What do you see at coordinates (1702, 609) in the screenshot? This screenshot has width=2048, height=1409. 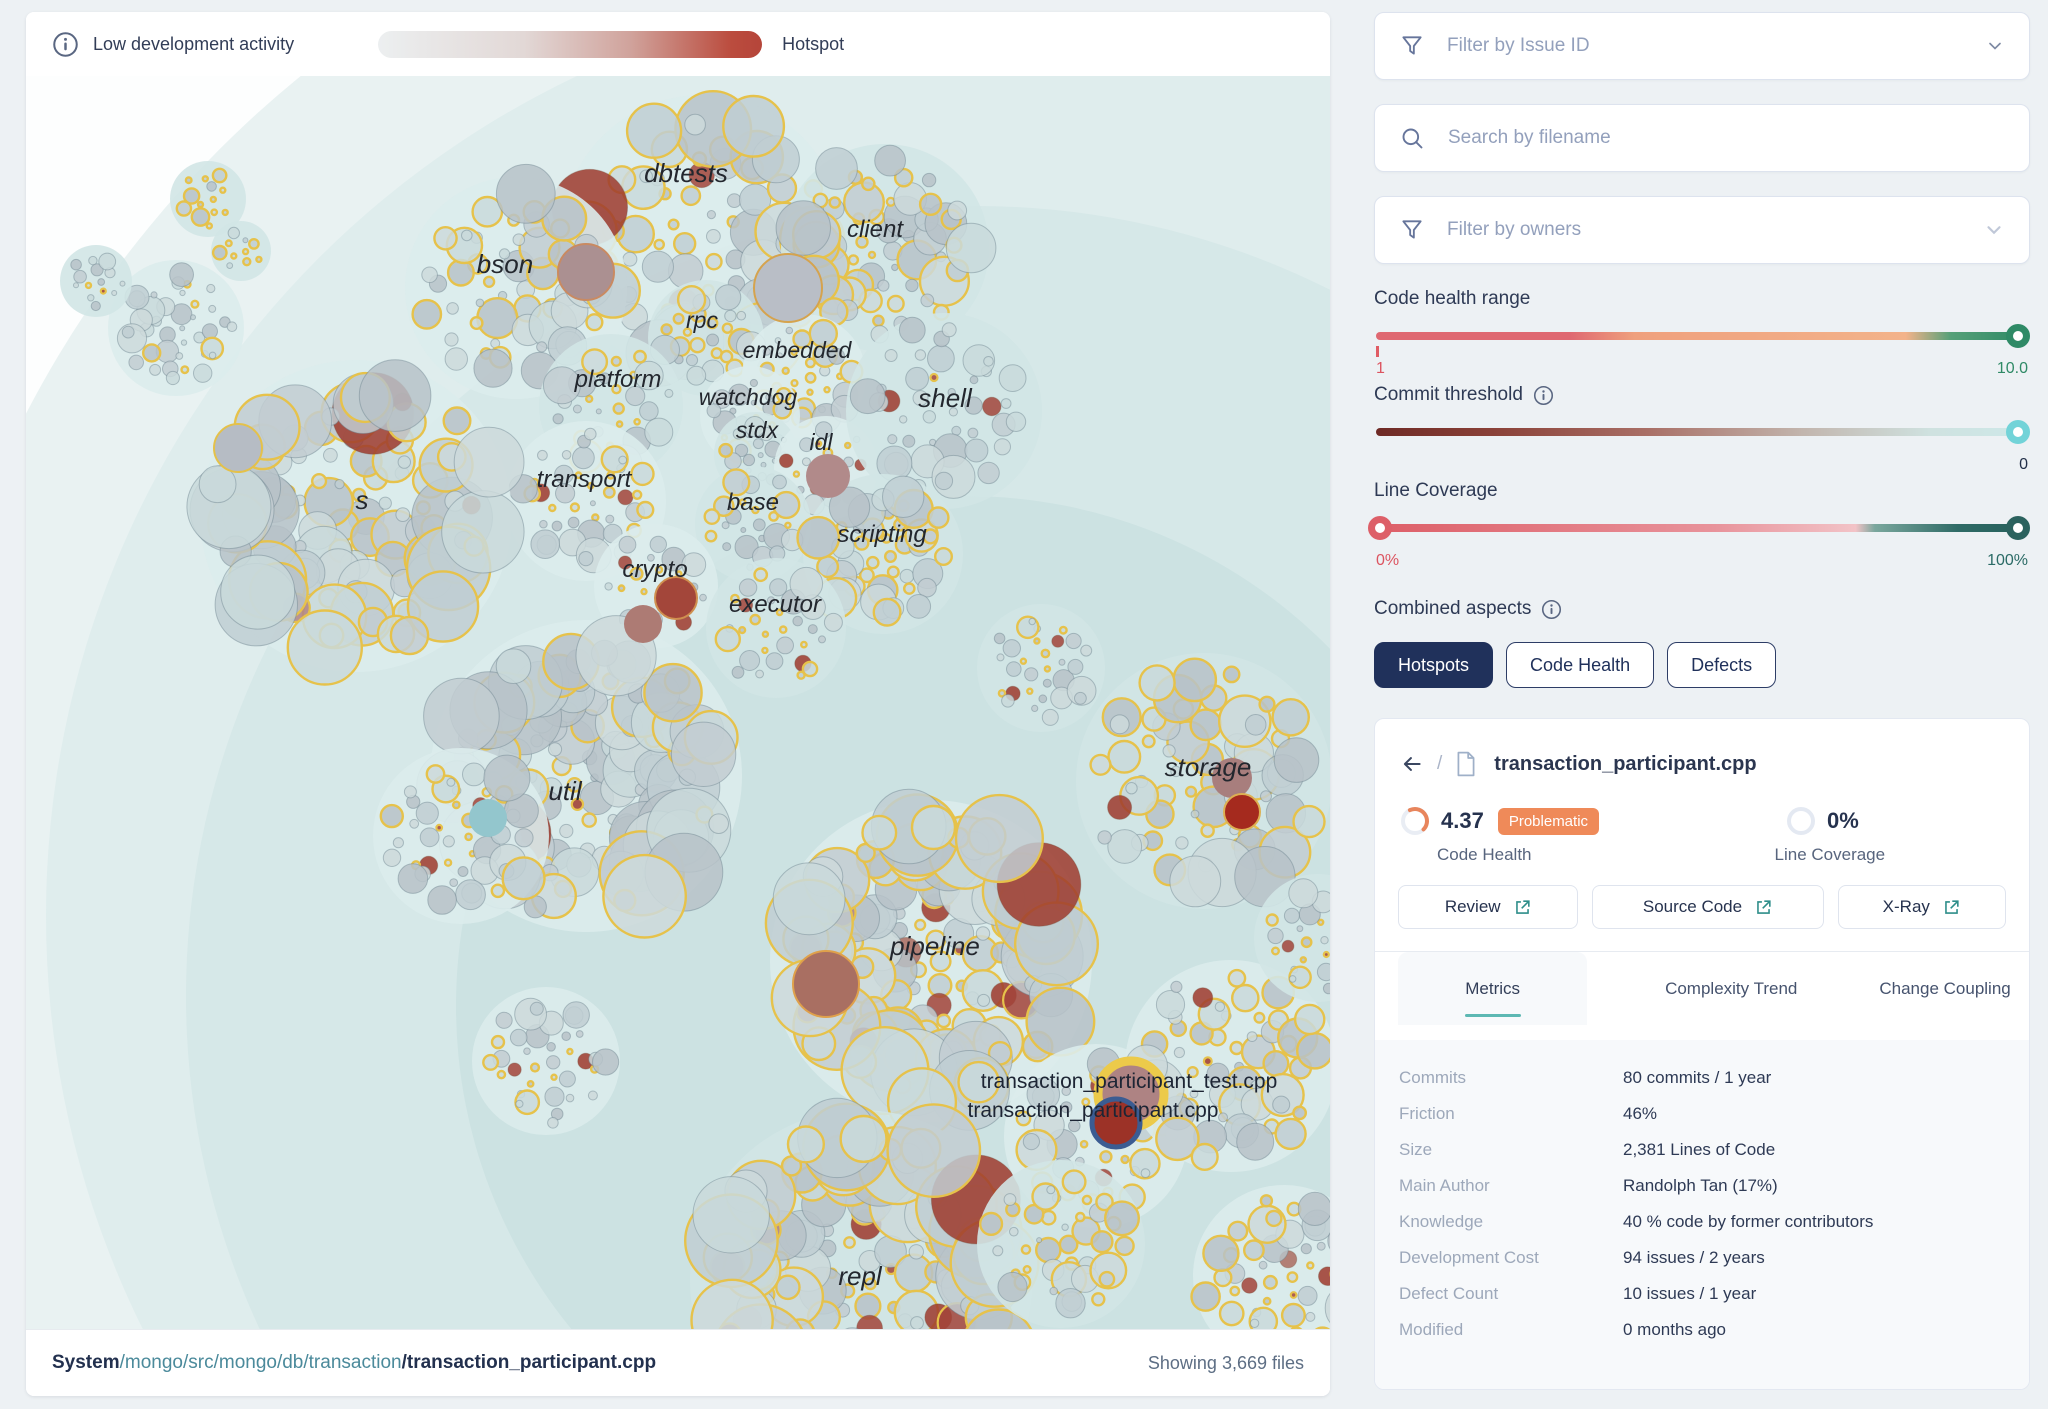 I see `combined-aspects-label: Combined aspects` at bounding box center [1702, 609].